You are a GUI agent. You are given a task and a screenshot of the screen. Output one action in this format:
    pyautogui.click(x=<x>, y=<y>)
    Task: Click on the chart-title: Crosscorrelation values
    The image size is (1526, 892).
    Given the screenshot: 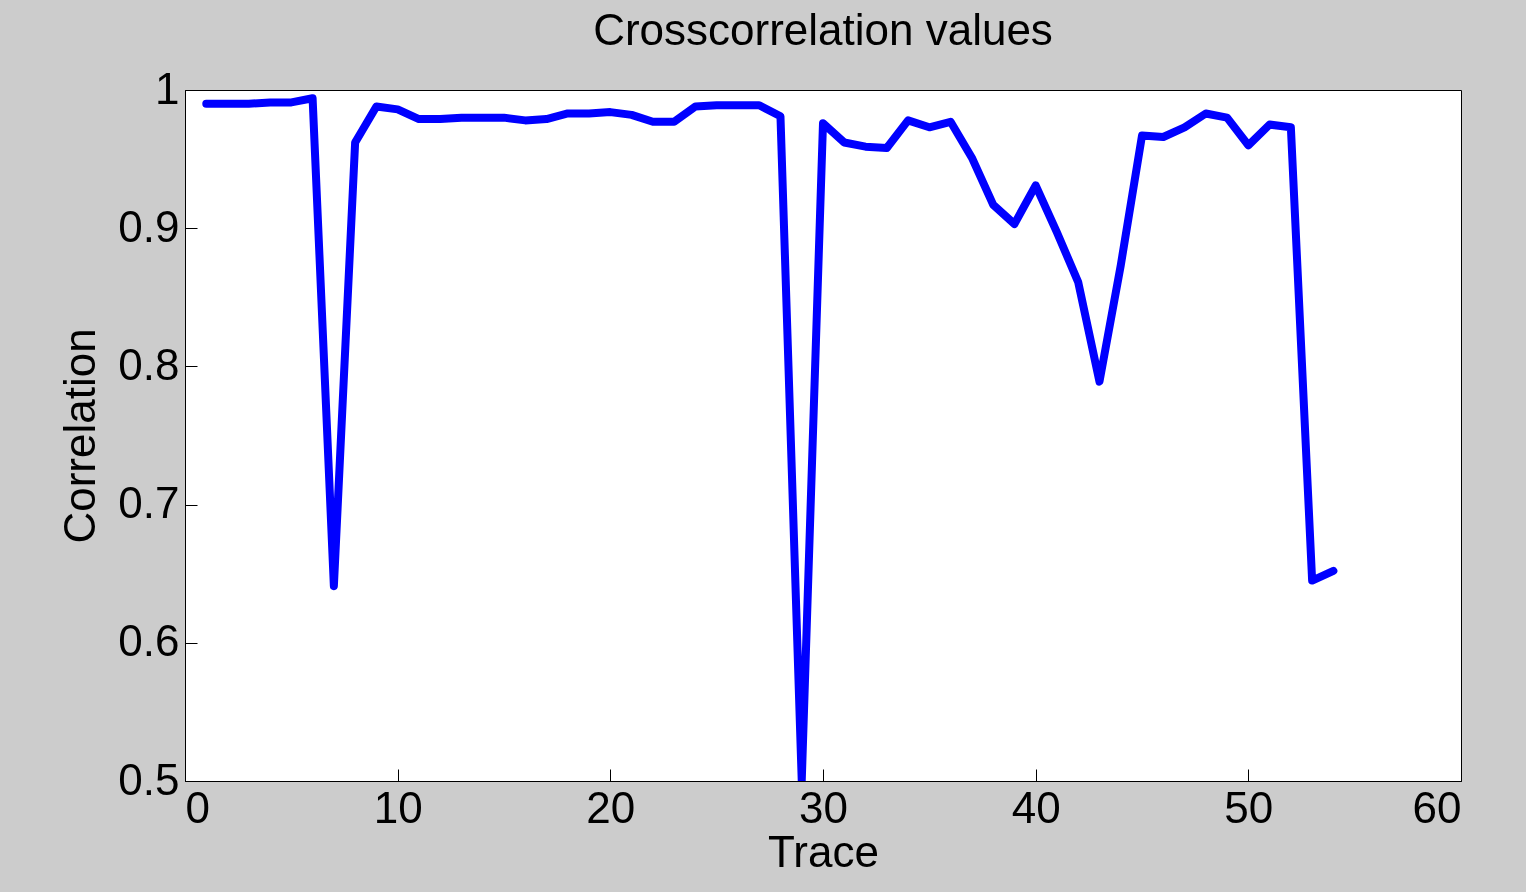 What is the action you would take?
    pyautogui.click(x=823, y=29)
    